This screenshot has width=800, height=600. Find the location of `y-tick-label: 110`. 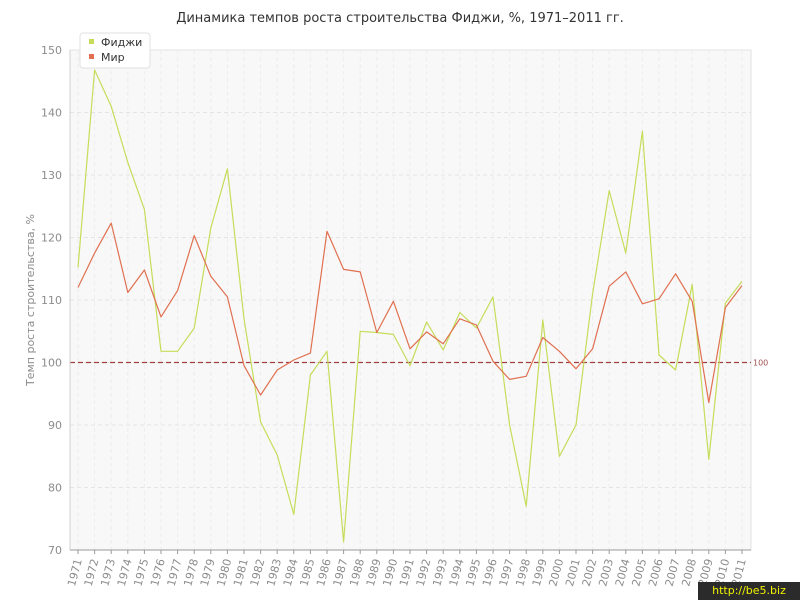

y-tick-label: 110 is located at coordinates (51, 300).